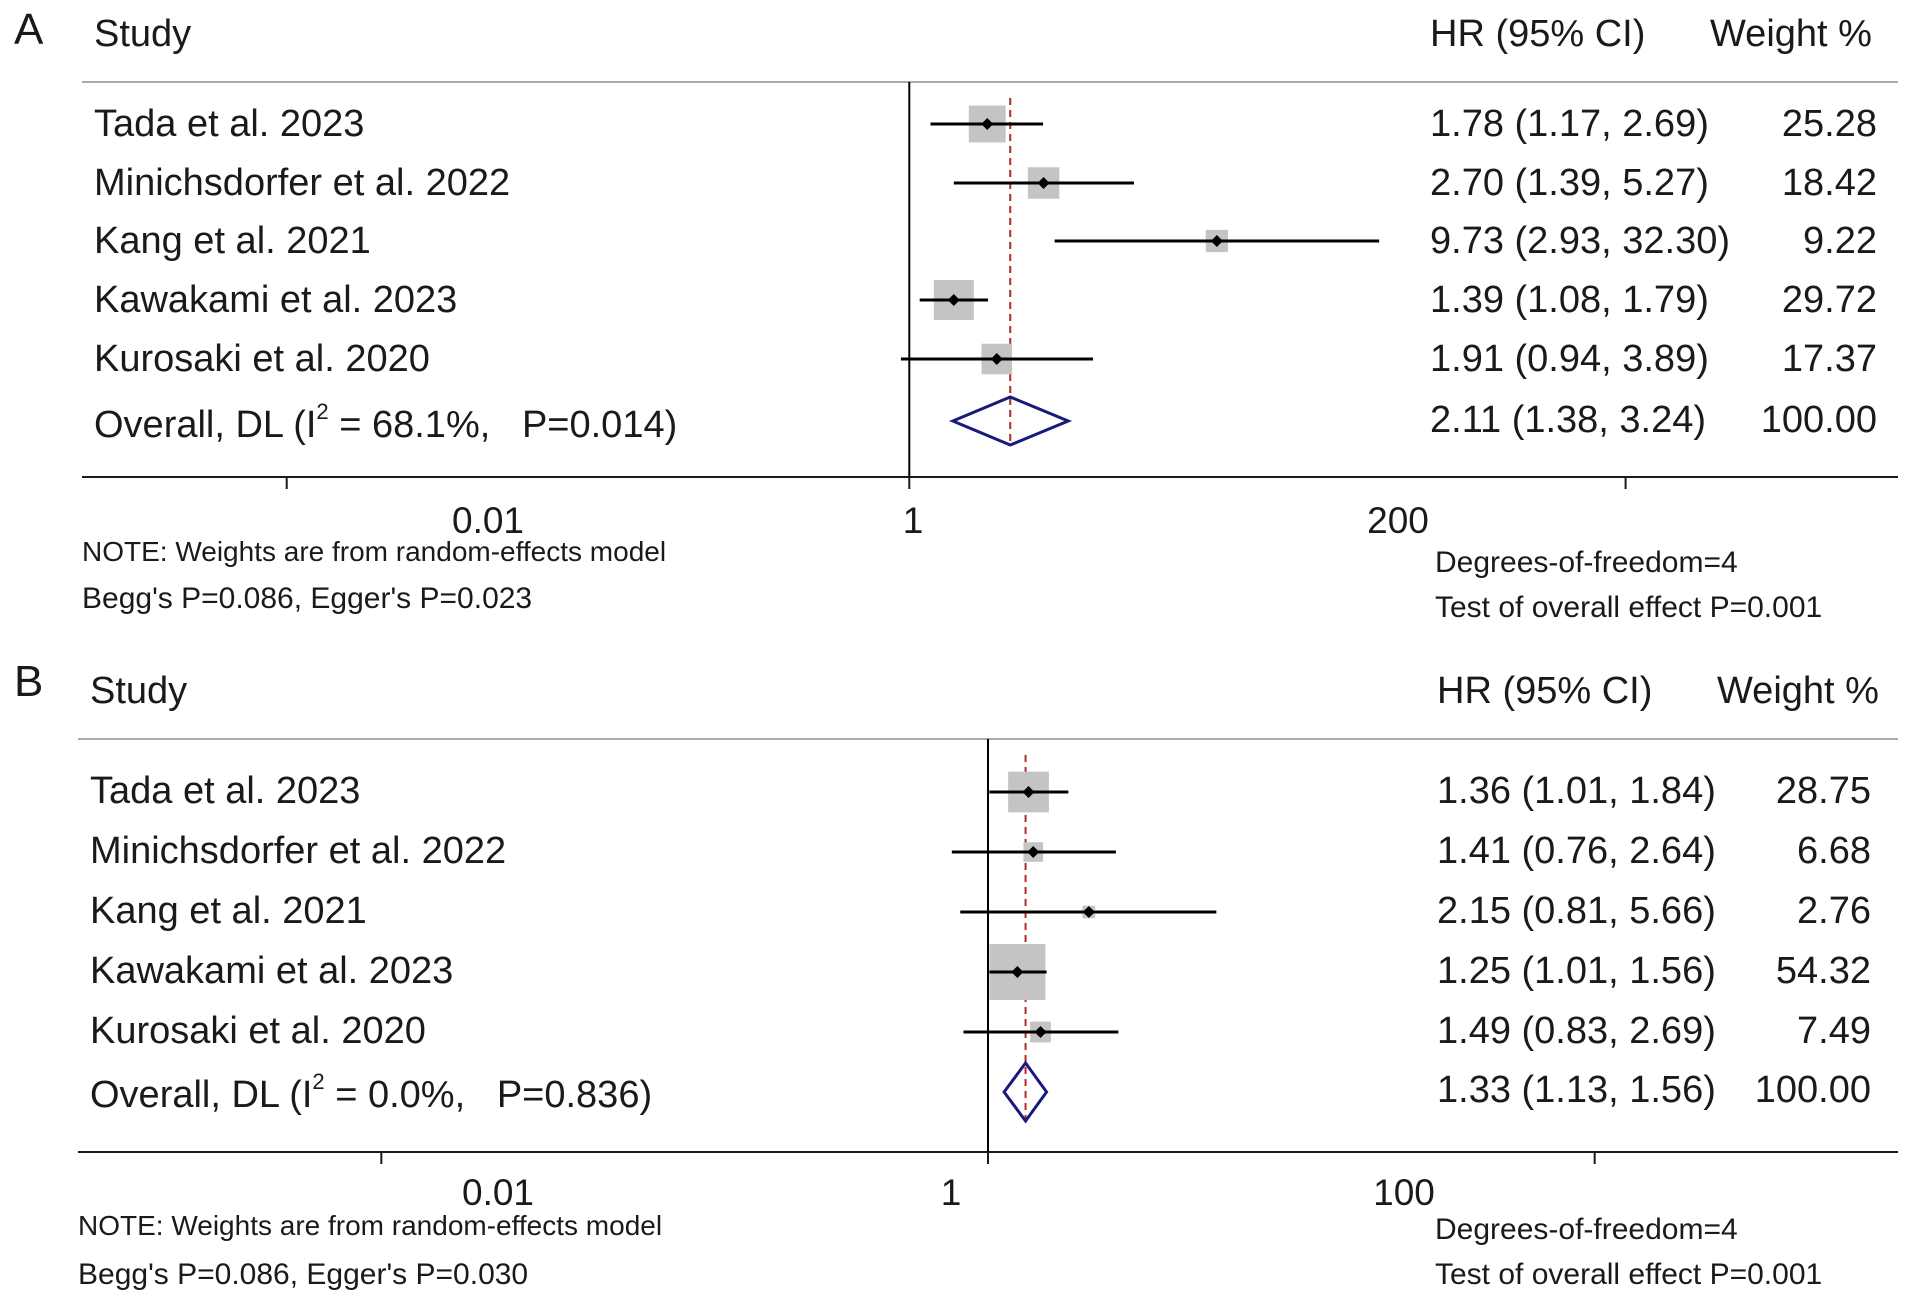 This screenshot has height=1309, width=1913. Describe the element at coordinates (1569, 183) in the screenshot. I see `estimate-text: 2.70 (1.39, 5.27)` at that location.